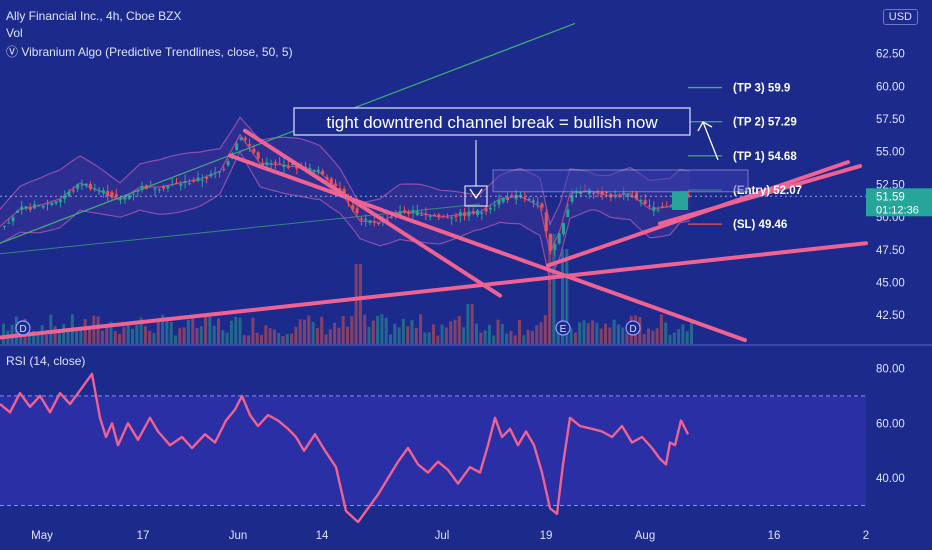  What do you see at coordinates (760, 225) in the screenshot?
I see `level-label: (SL) 49.46` at bounding box center [760, 225].